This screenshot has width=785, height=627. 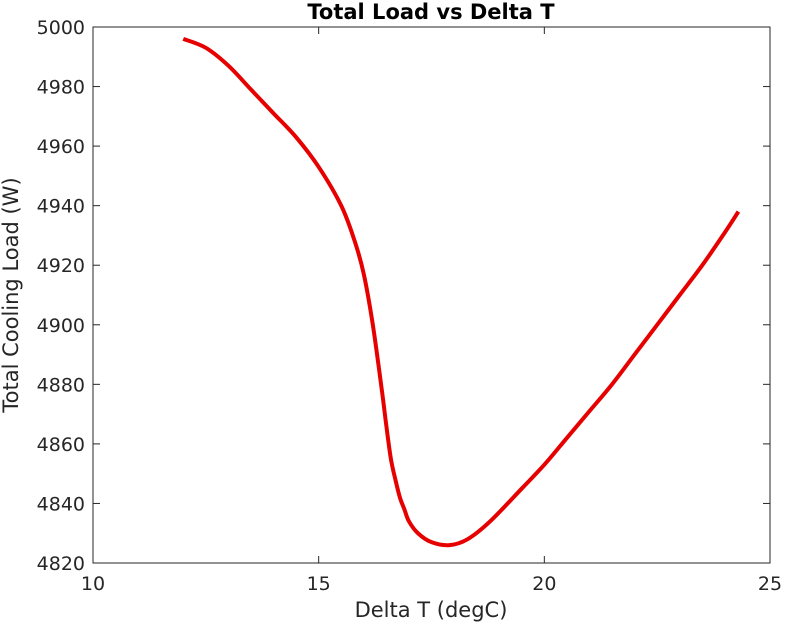 I want to click on y-tick-label: 4900, so click(x=61, y=326).